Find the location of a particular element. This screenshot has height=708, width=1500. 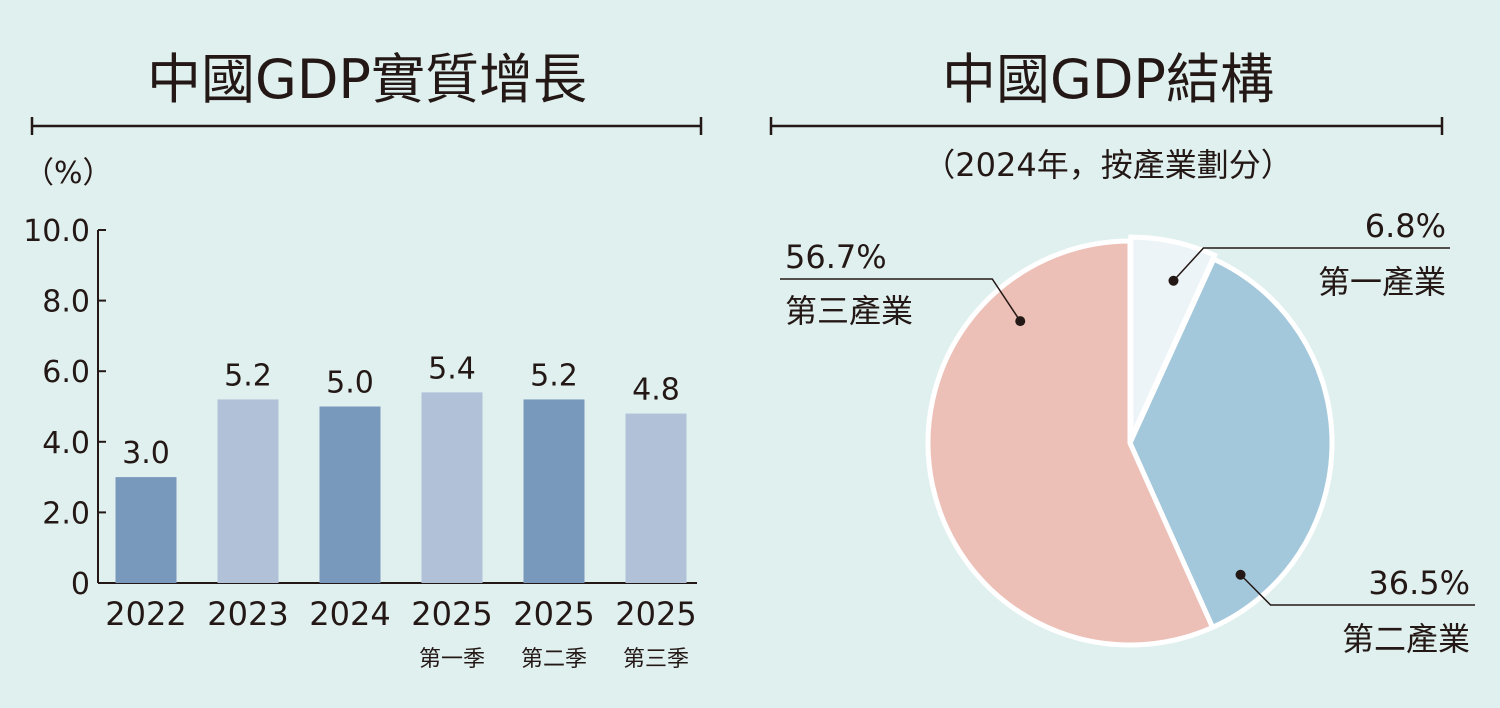

x-category-label: 2024 is located at coordinates (349, 614).